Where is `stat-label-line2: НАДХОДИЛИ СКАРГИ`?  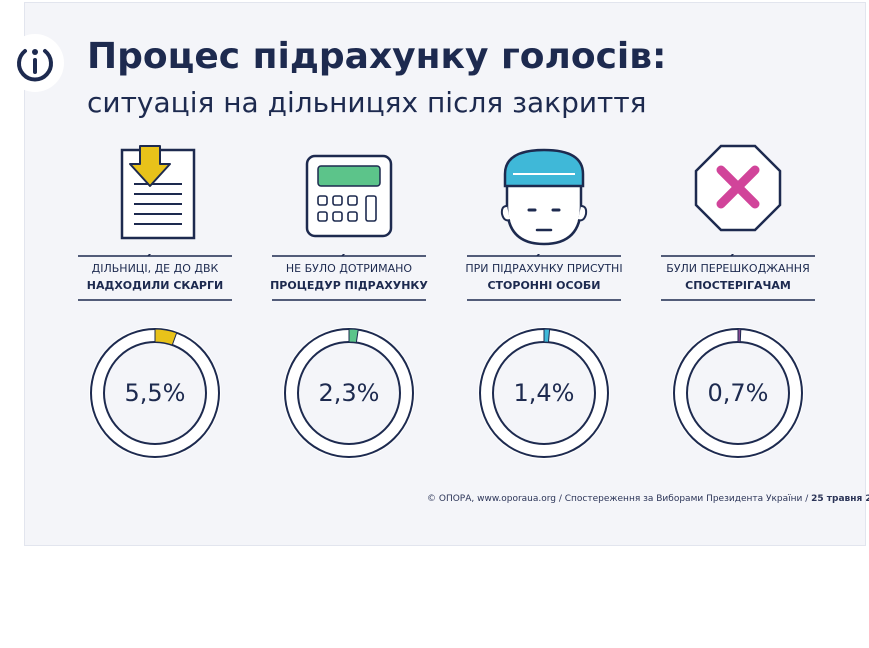 stat-label-line2: НАДХОДИЛИ СКАРГИ is located at coordinates (155, 285).